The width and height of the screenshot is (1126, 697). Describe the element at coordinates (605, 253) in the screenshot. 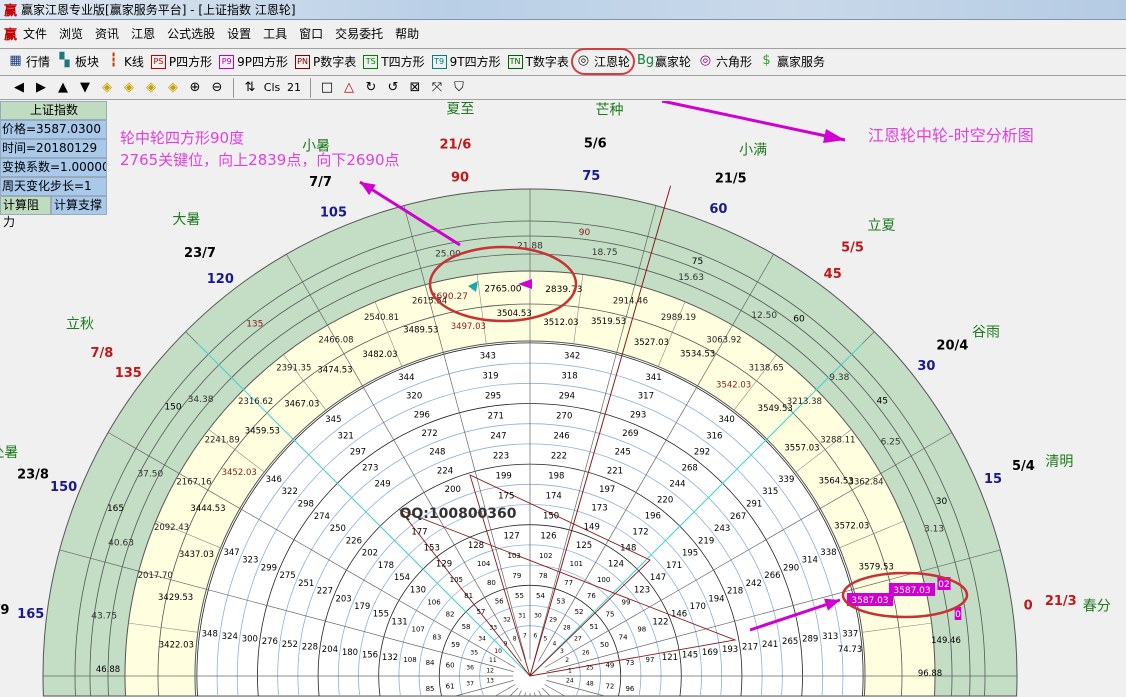

I see `ring-fraction-value: 18.75` at that location.